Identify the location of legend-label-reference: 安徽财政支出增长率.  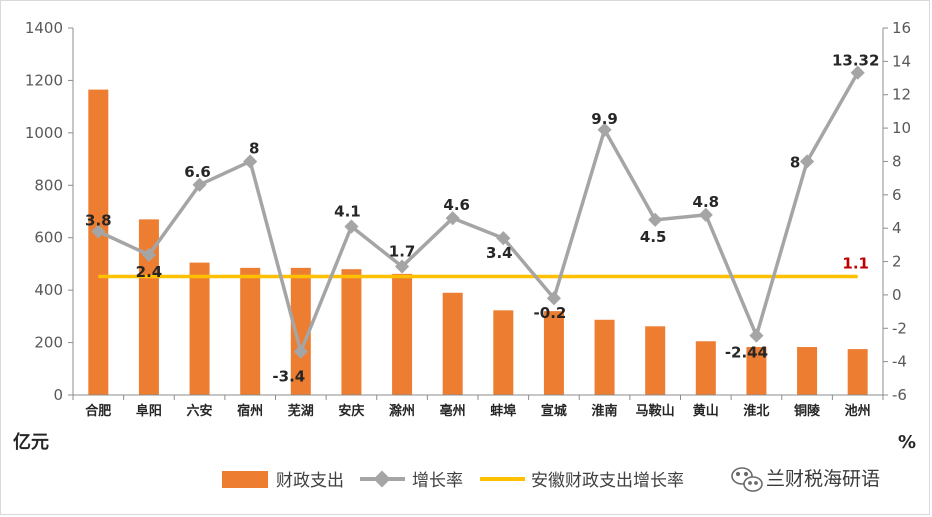
(607, 481).